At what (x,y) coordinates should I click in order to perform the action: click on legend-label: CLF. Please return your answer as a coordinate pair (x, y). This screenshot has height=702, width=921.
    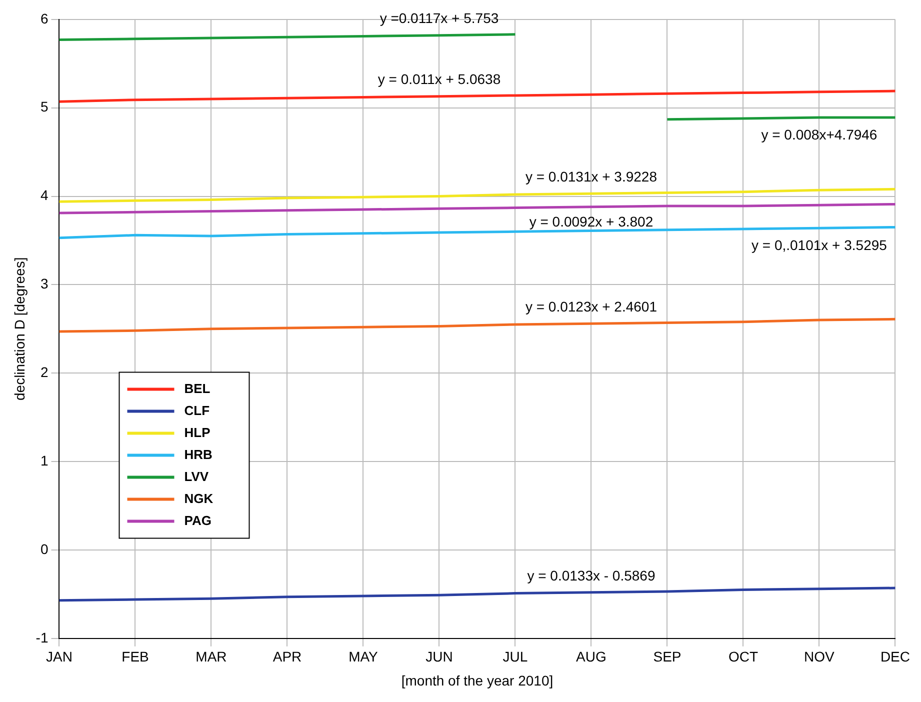
    Looking at the image, I should click on (197, 410).